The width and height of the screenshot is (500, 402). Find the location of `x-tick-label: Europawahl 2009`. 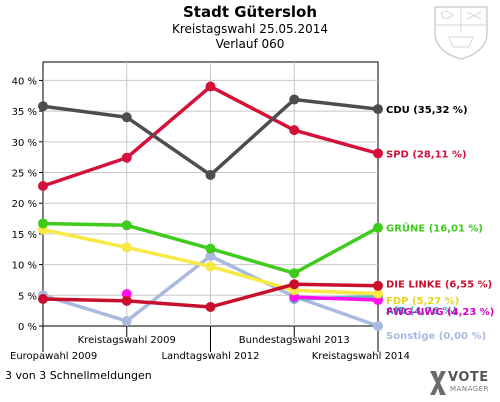

x-tick-label: Europawahl 2009 is located at coordinates (53, 356).